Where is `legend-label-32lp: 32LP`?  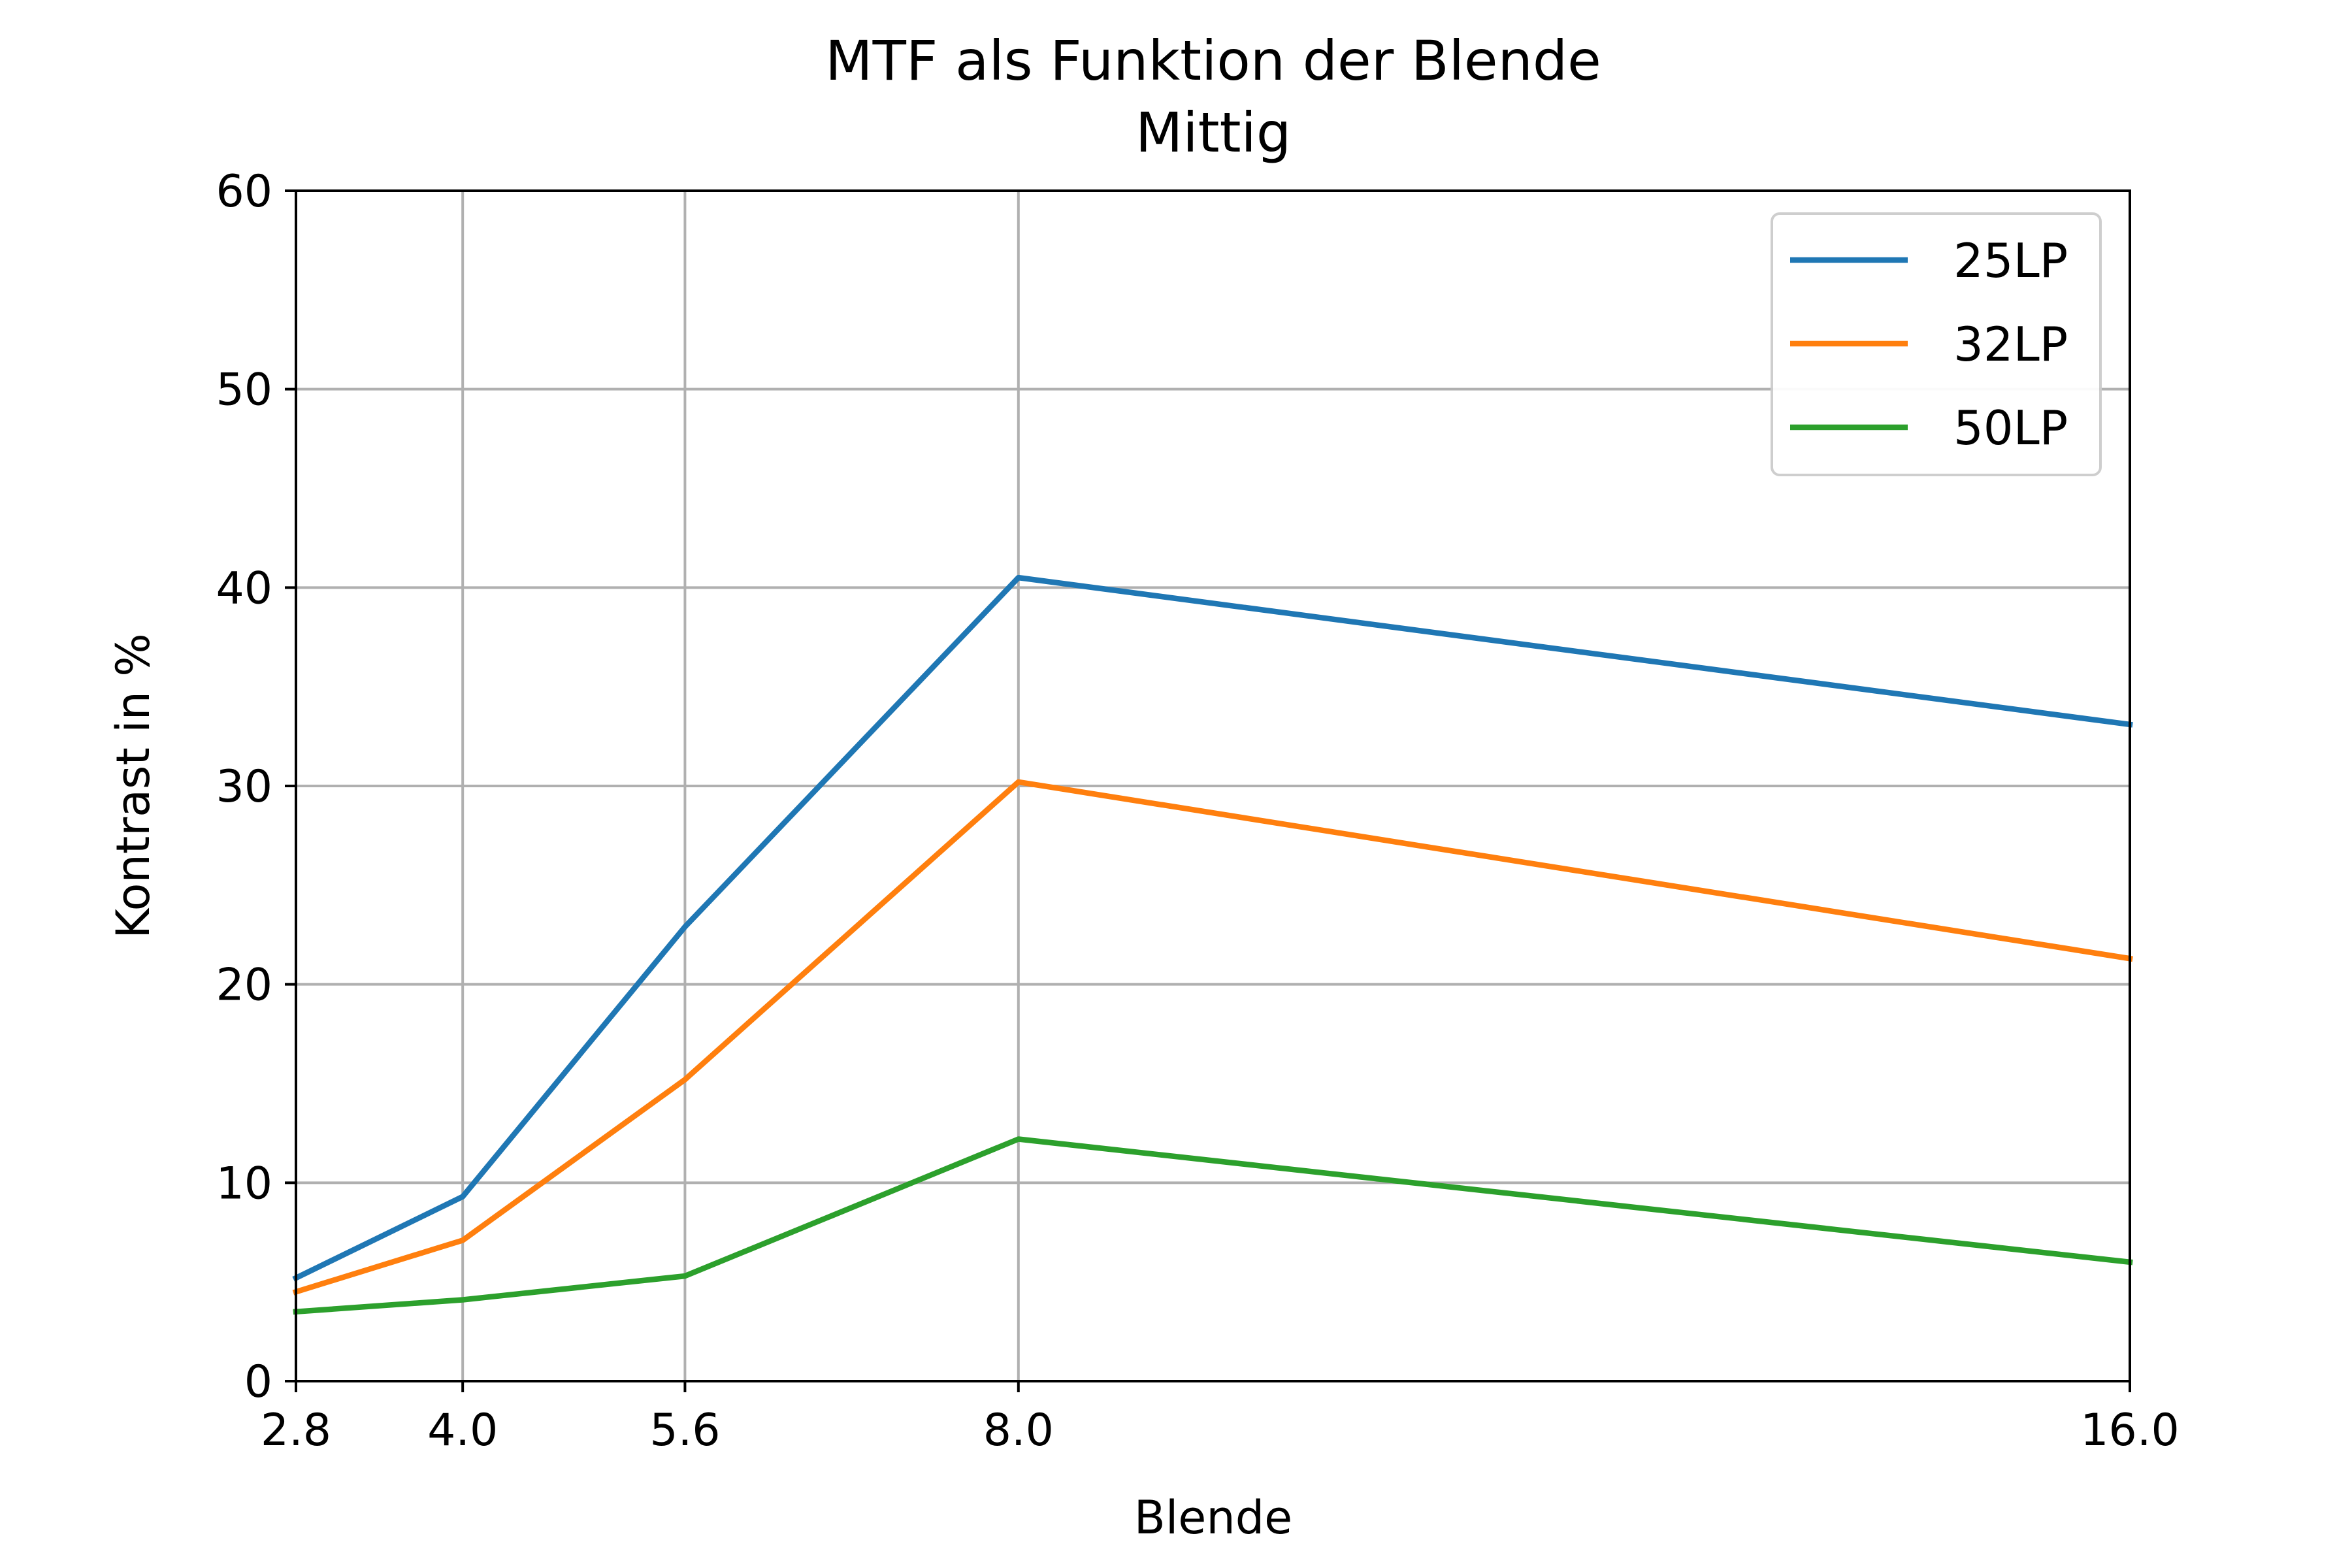 legend-label-32lp: 32LP is located at coordinates (2010, 344).